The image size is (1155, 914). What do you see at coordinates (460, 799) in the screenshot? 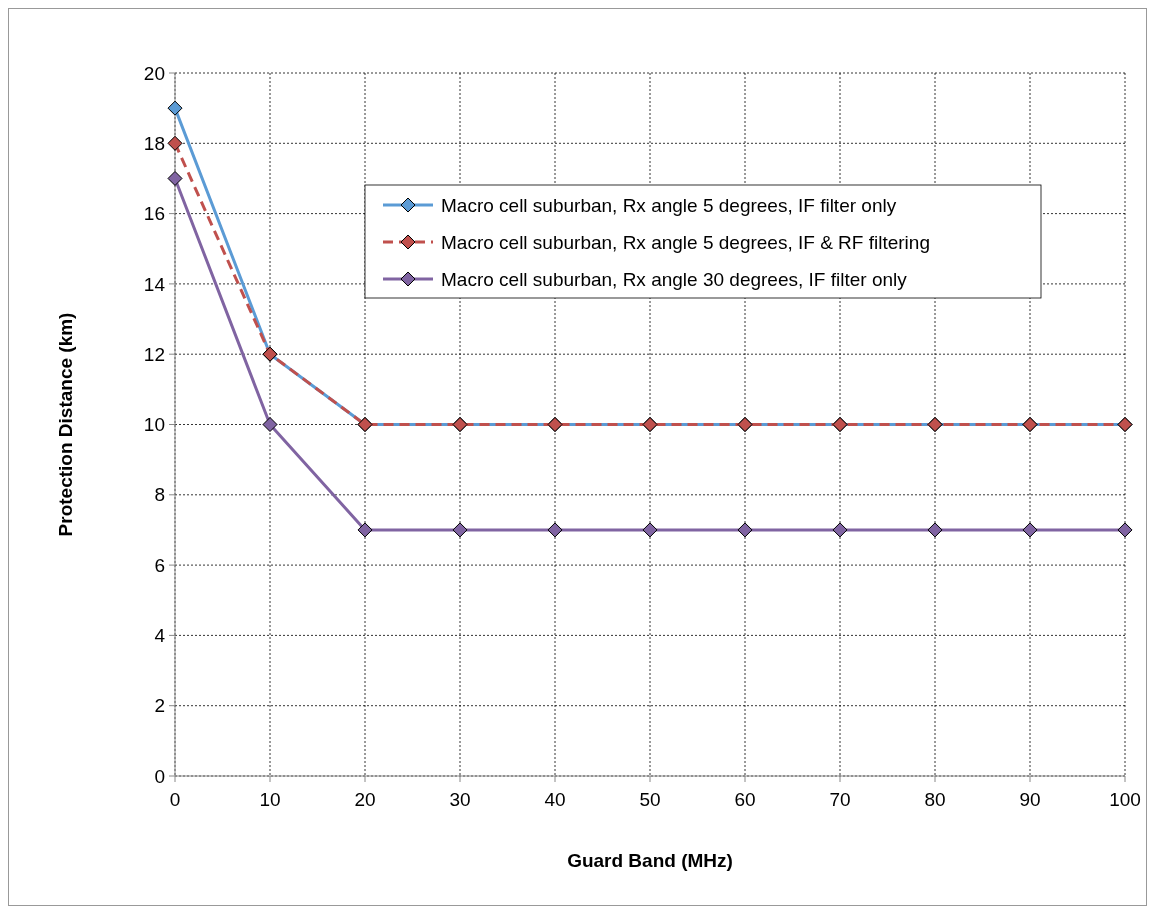
I see `x-tick-label: 30` at bounding box center [460, 799].